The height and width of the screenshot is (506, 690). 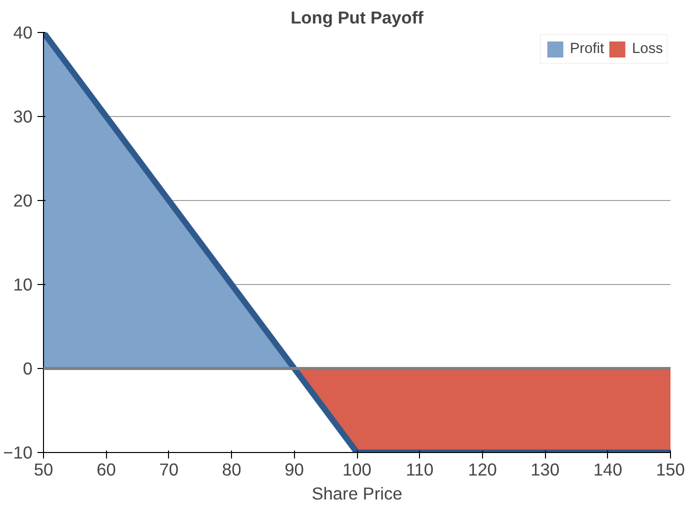 What do you see at coordinates (23, 116) in the screenshot?
I see `y-tick-label: 30` at bounding box center [23, 116].